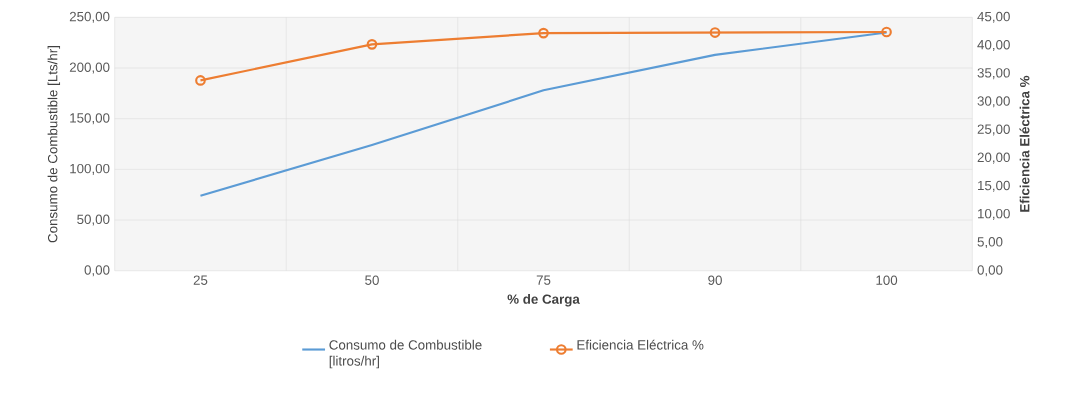 The width and height of the screenshot is (1071, 404). Describe the element at coordinates (54, 144) in the screenshot. I see `y-axis-title: Consumo de Combustible [Lts/hr]` at that location.